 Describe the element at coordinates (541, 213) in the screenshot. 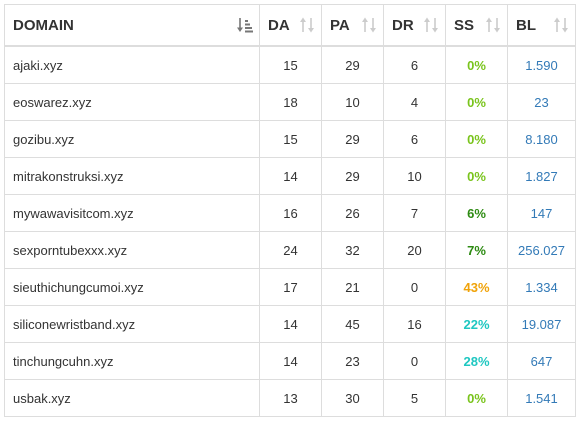

I see `bl-cell: 147` at that location.